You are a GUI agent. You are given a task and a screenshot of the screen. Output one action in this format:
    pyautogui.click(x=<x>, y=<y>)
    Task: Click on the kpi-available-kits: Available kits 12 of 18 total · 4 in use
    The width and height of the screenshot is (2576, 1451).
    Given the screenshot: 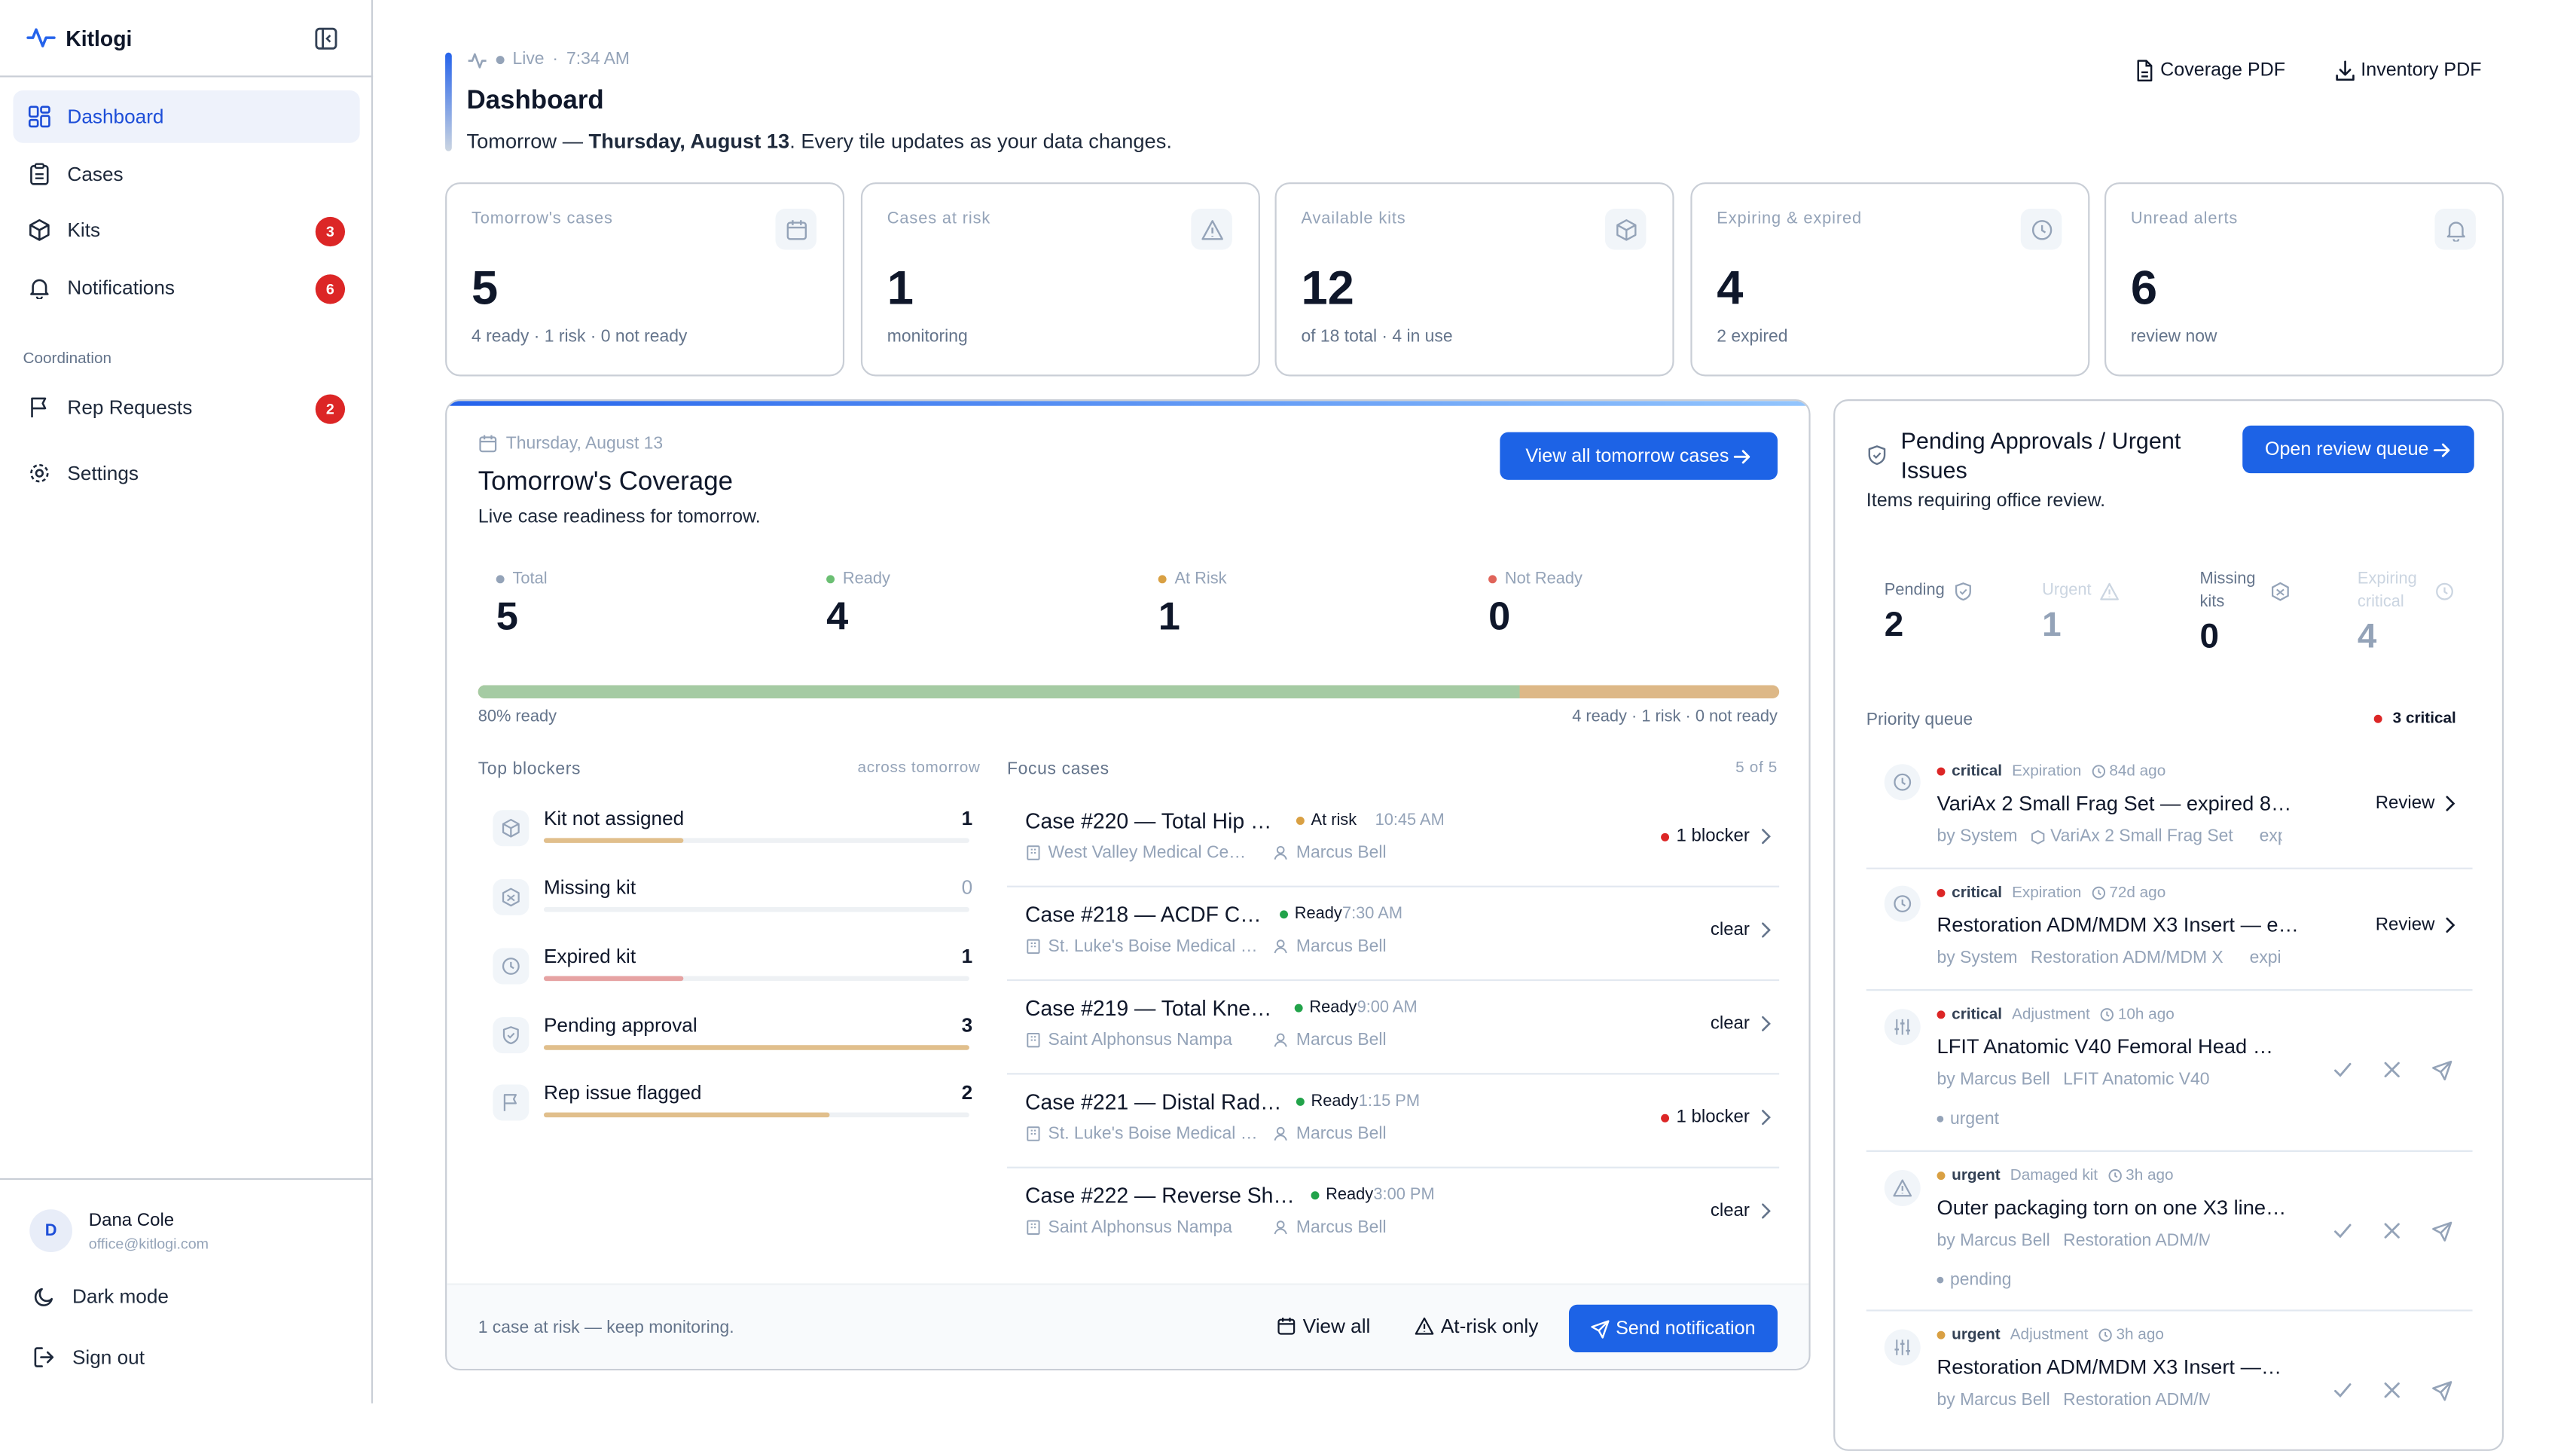 What is the action you would take?
    pyautogui.click(x=1474, y=279)
    